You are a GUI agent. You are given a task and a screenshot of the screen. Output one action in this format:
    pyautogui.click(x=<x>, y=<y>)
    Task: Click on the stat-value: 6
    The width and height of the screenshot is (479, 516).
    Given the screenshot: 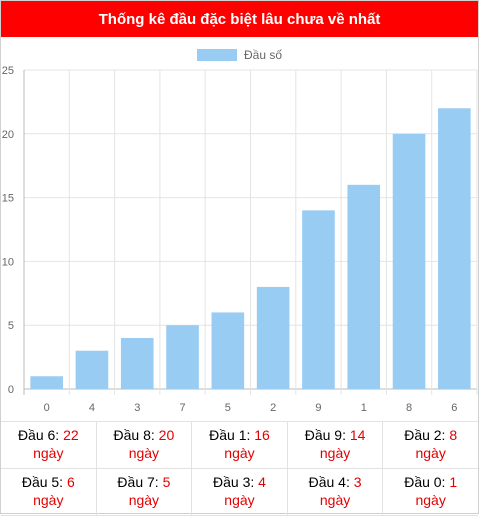 What is the action you would take?
    pyautogui.click(x=70, y=482)
    